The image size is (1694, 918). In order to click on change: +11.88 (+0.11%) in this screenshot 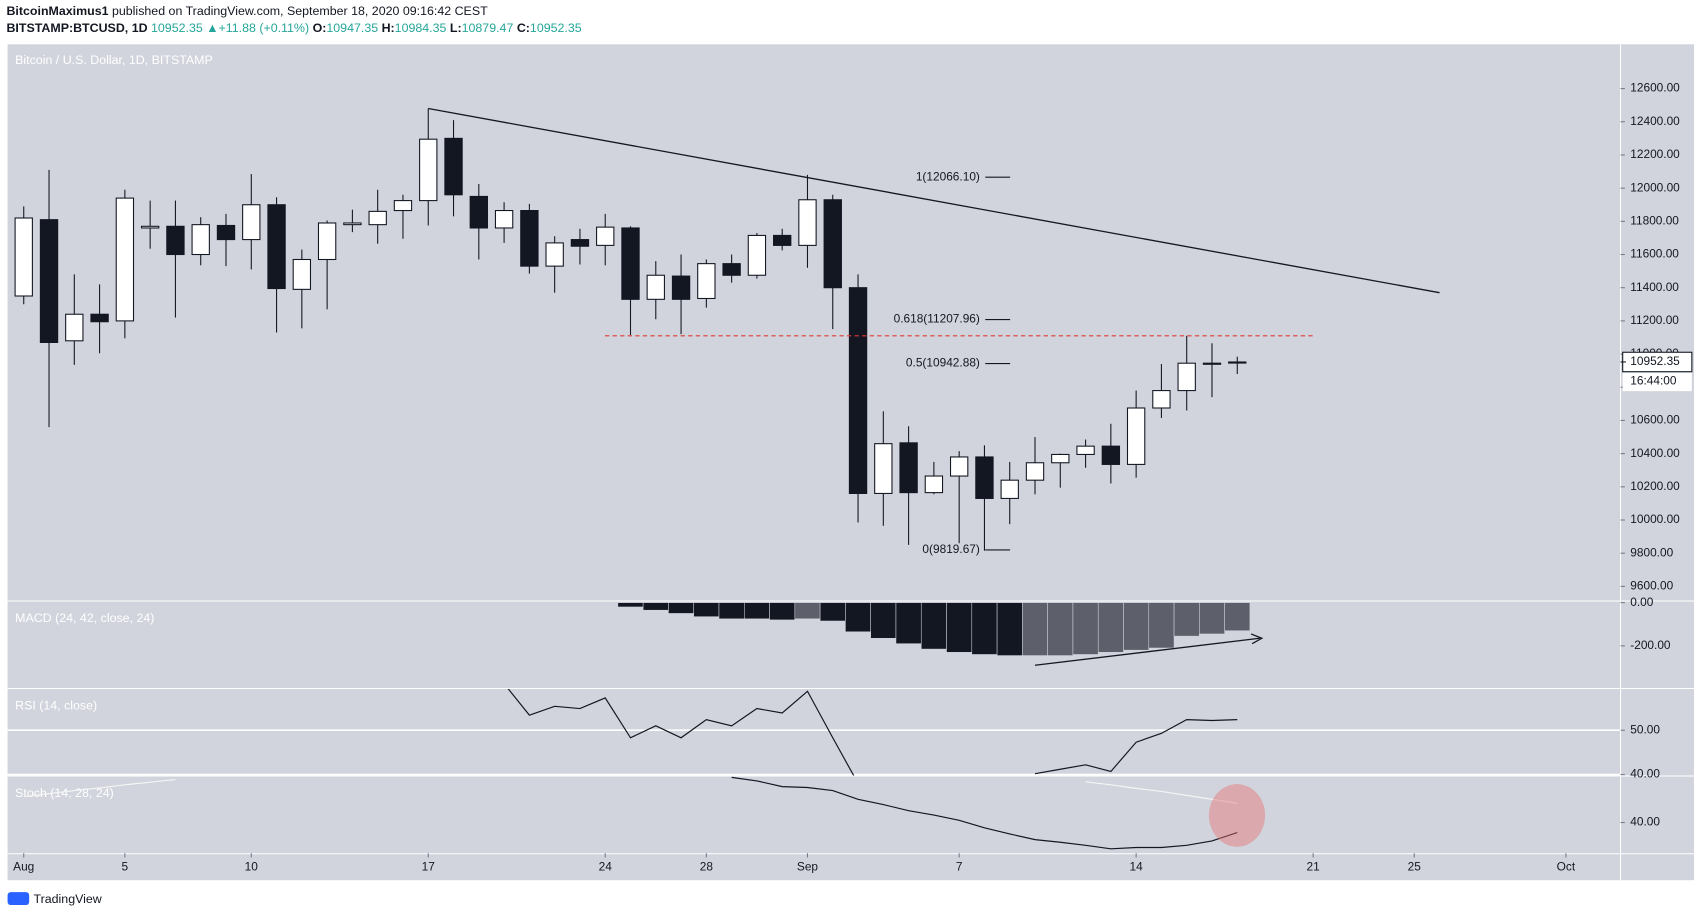, I will do `click(264, 28)`.